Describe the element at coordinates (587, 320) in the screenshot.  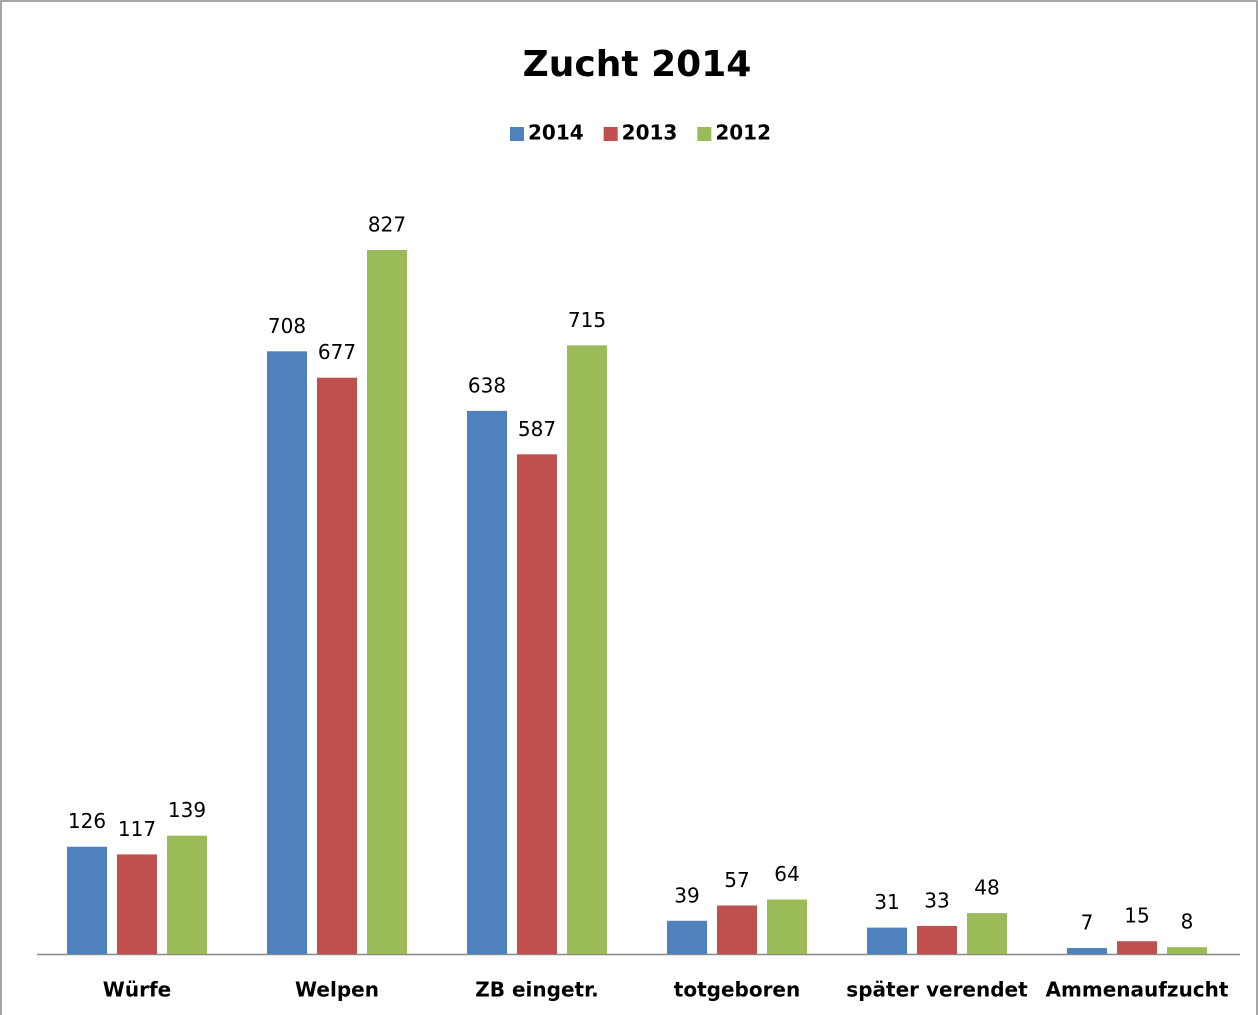
I see `value-label: 715` at that location.